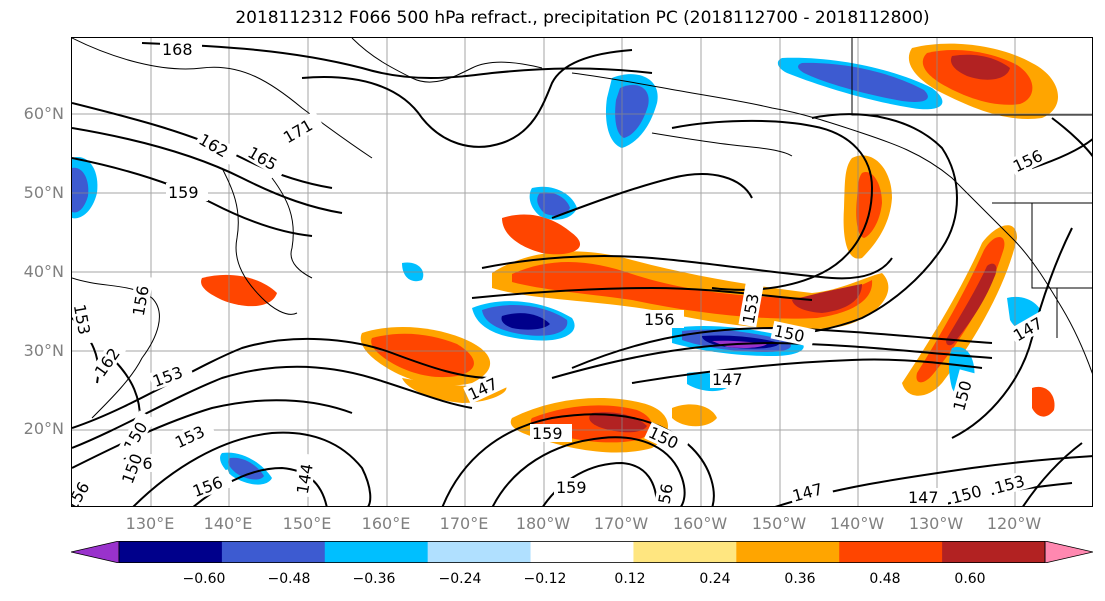  Describe the element at coordinates (715, 579) in the screenshot. I see `colorbar-tick-label: 0.24` at that location.